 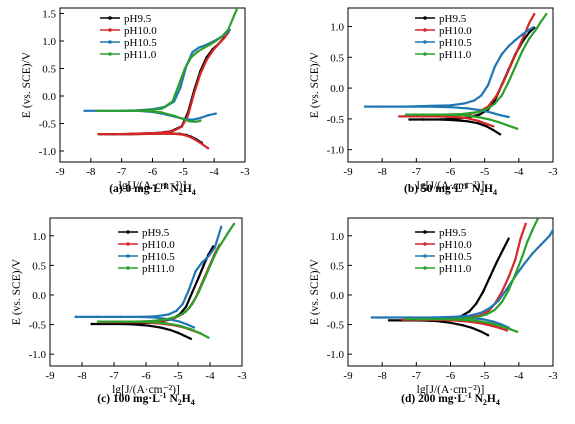 What do you see at coordinates (122, 172) in the screenshot?
I see `x-tick-label: -7` at bounding box center [122, 172].